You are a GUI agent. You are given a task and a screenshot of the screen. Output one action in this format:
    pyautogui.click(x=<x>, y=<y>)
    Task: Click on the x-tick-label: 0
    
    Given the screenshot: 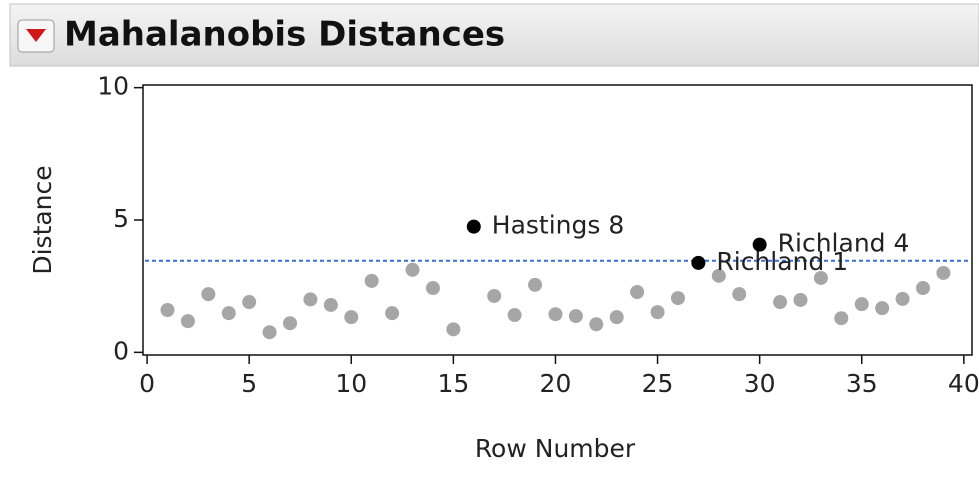 What is the action you would take?
    pyautogui.click(x=147, y=383)
    